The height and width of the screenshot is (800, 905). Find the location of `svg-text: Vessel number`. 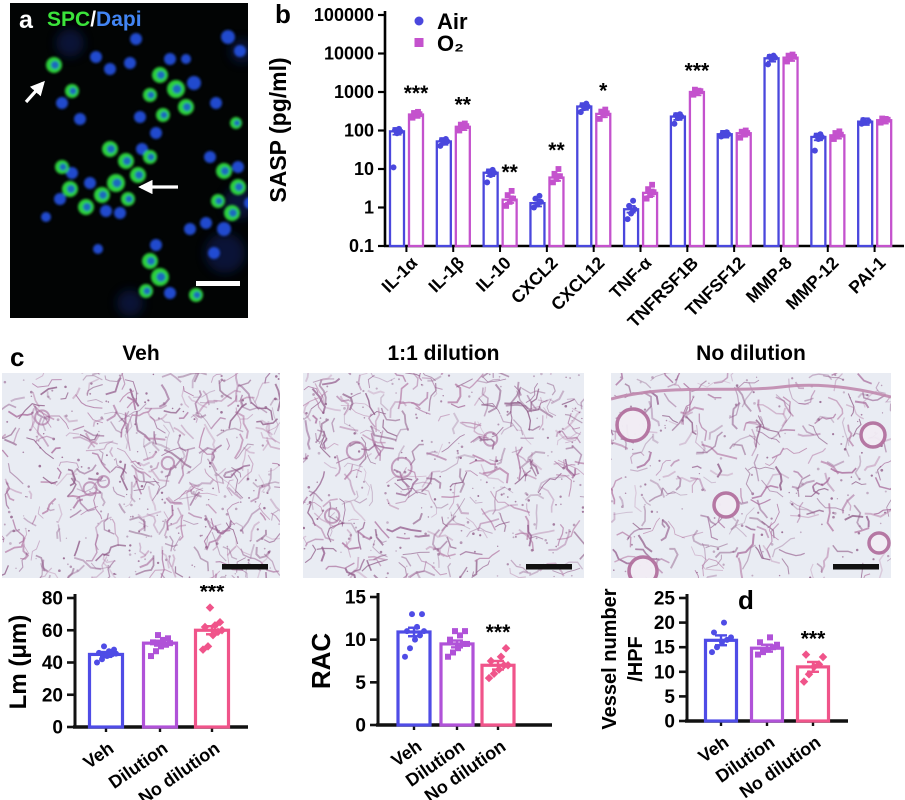

svg-text: Vessel number is located at coordinates (610, 658).